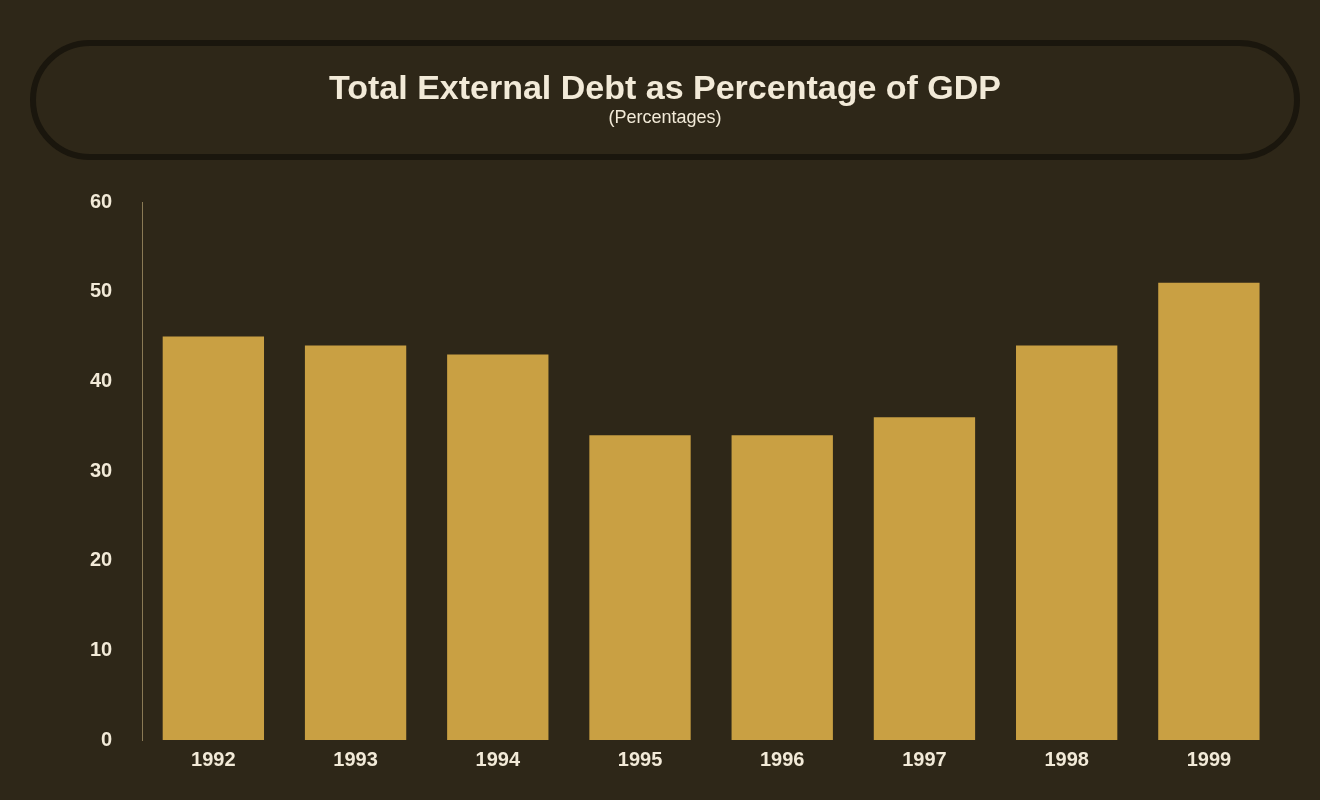 The image size is (1320, 800). Describe the element at coordinates (1209, 758) in the screenshot. I see `x-tick-label: 1999` at that location.